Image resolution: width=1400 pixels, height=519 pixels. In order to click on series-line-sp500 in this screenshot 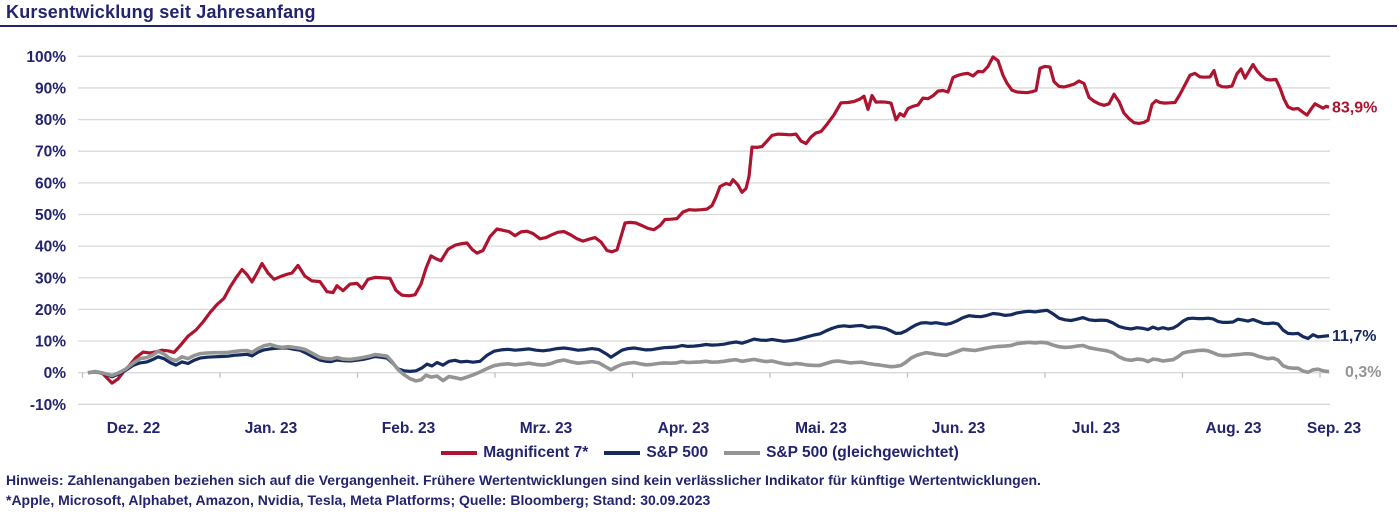, I will do `click(708, 343)`.